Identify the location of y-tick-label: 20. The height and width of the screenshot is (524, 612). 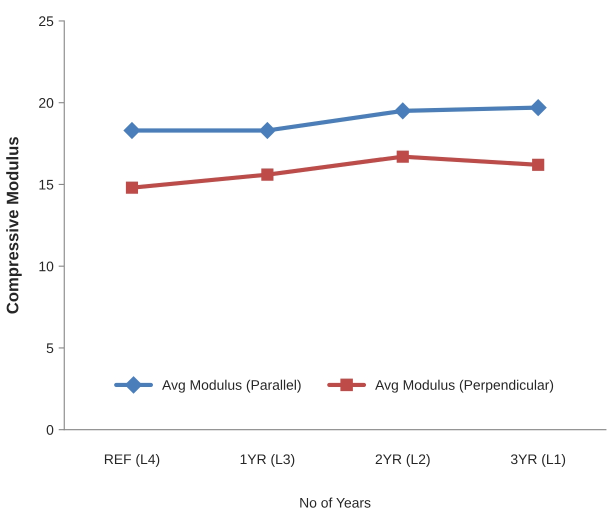
(46, 103).